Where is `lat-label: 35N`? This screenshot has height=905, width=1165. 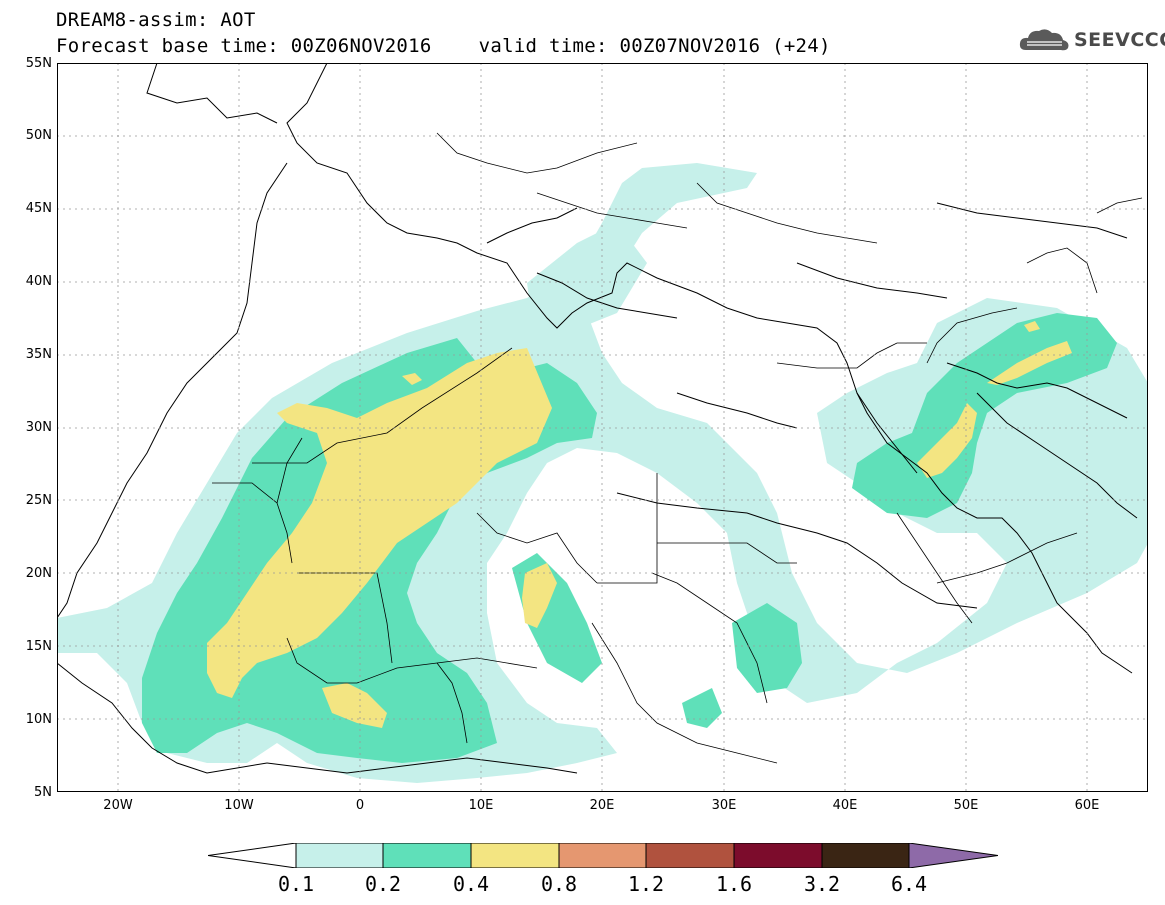
lat-label: 35N is located at coordinates (38, 354).